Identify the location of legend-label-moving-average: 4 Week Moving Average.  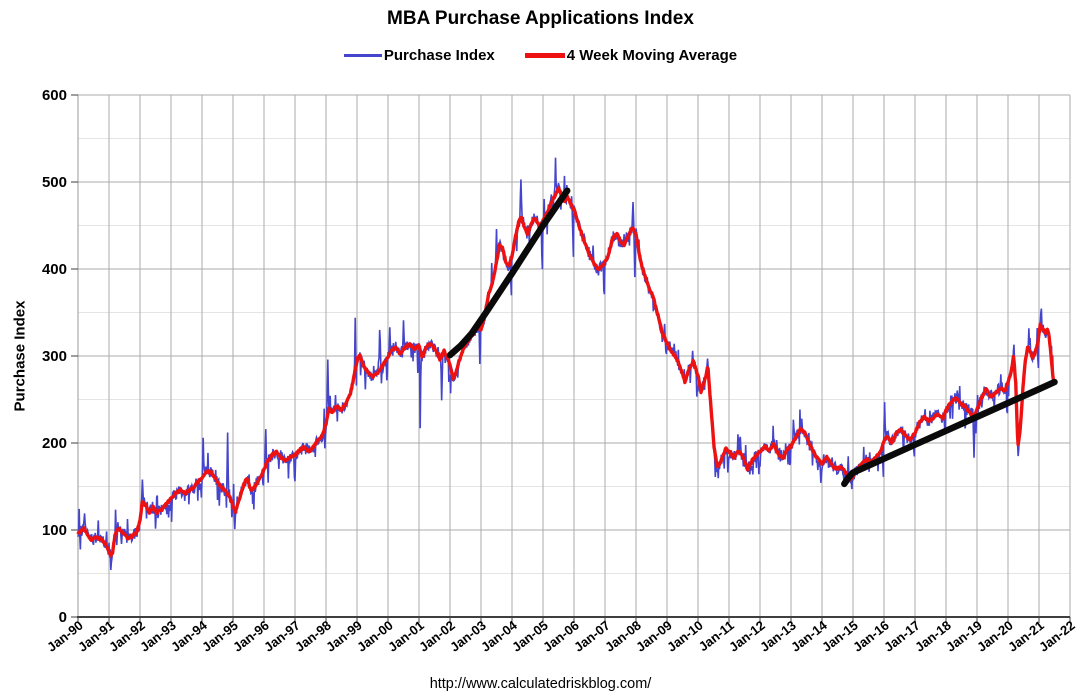
(652, 55).